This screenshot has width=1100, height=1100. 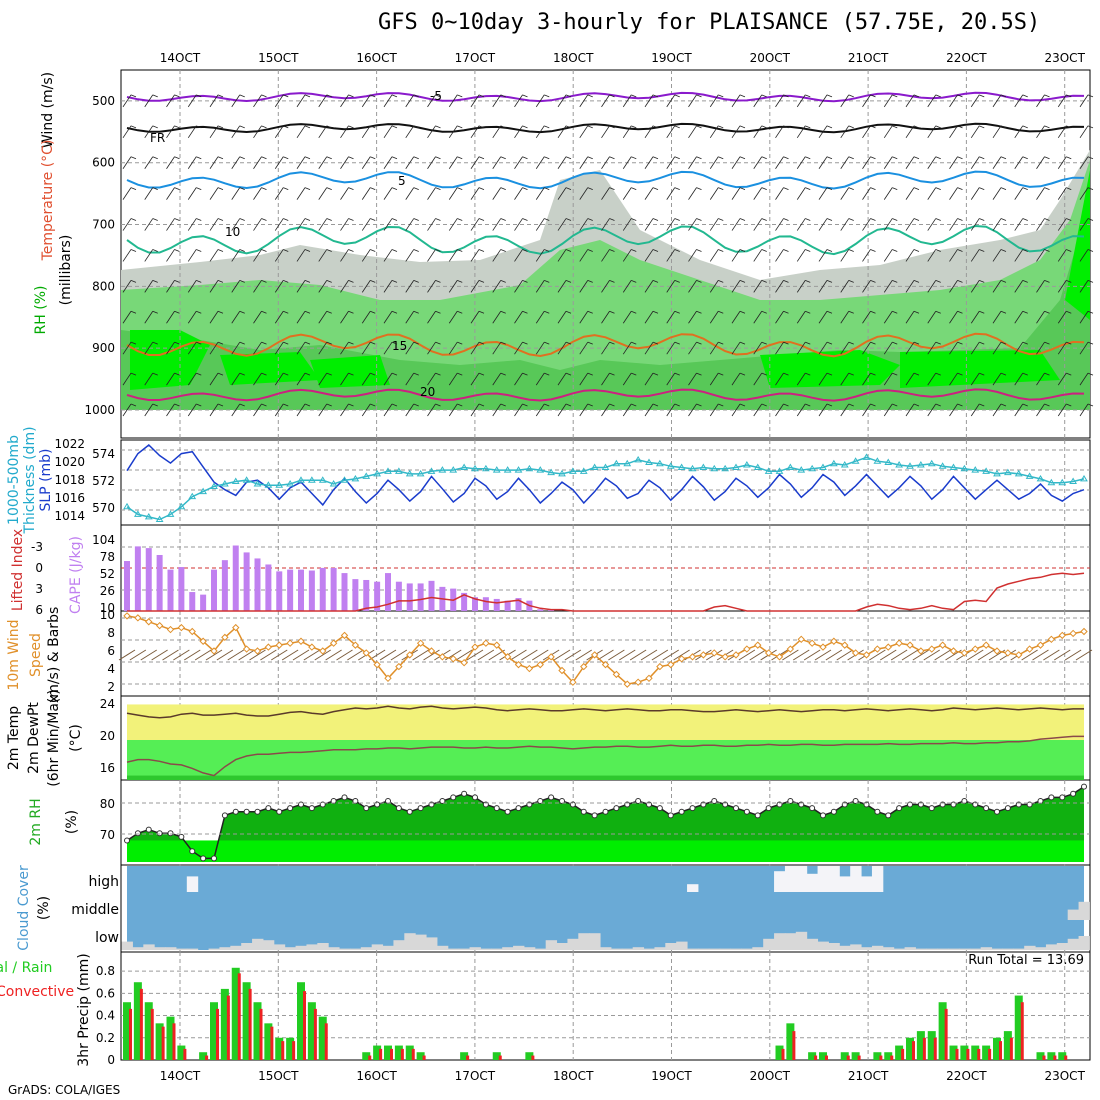 What do you see at coordinates (48, 201) in the screenshot?
I see `upper-axis-label: Temperature (°C)` at bounding box center [48, 201].